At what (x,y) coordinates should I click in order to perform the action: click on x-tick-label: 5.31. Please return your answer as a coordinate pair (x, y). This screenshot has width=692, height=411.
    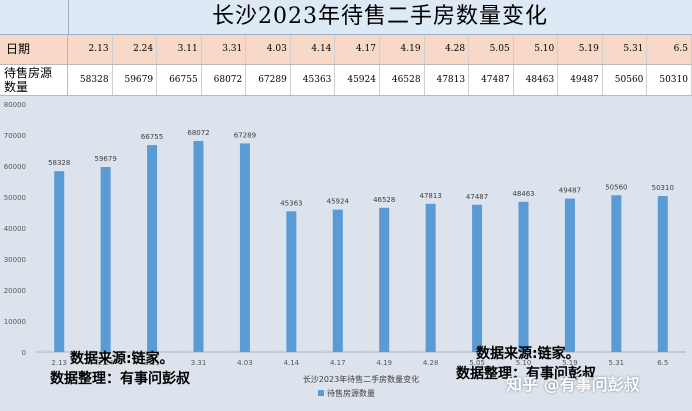
    Looking at the image, I should click on (617, 363).